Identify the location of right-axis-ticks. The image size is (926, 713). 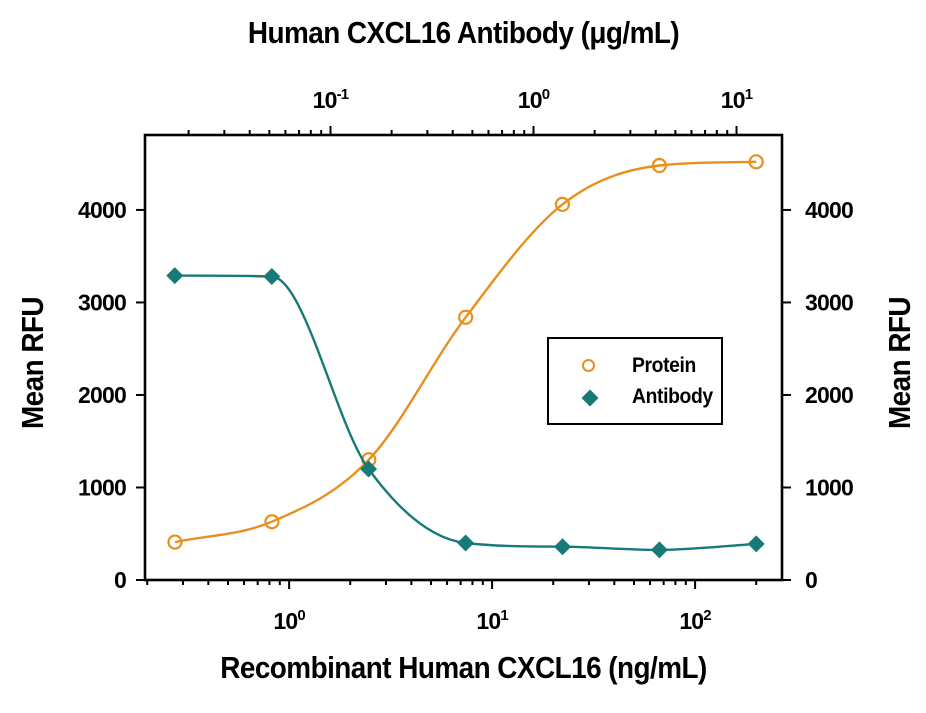
(786, 394).